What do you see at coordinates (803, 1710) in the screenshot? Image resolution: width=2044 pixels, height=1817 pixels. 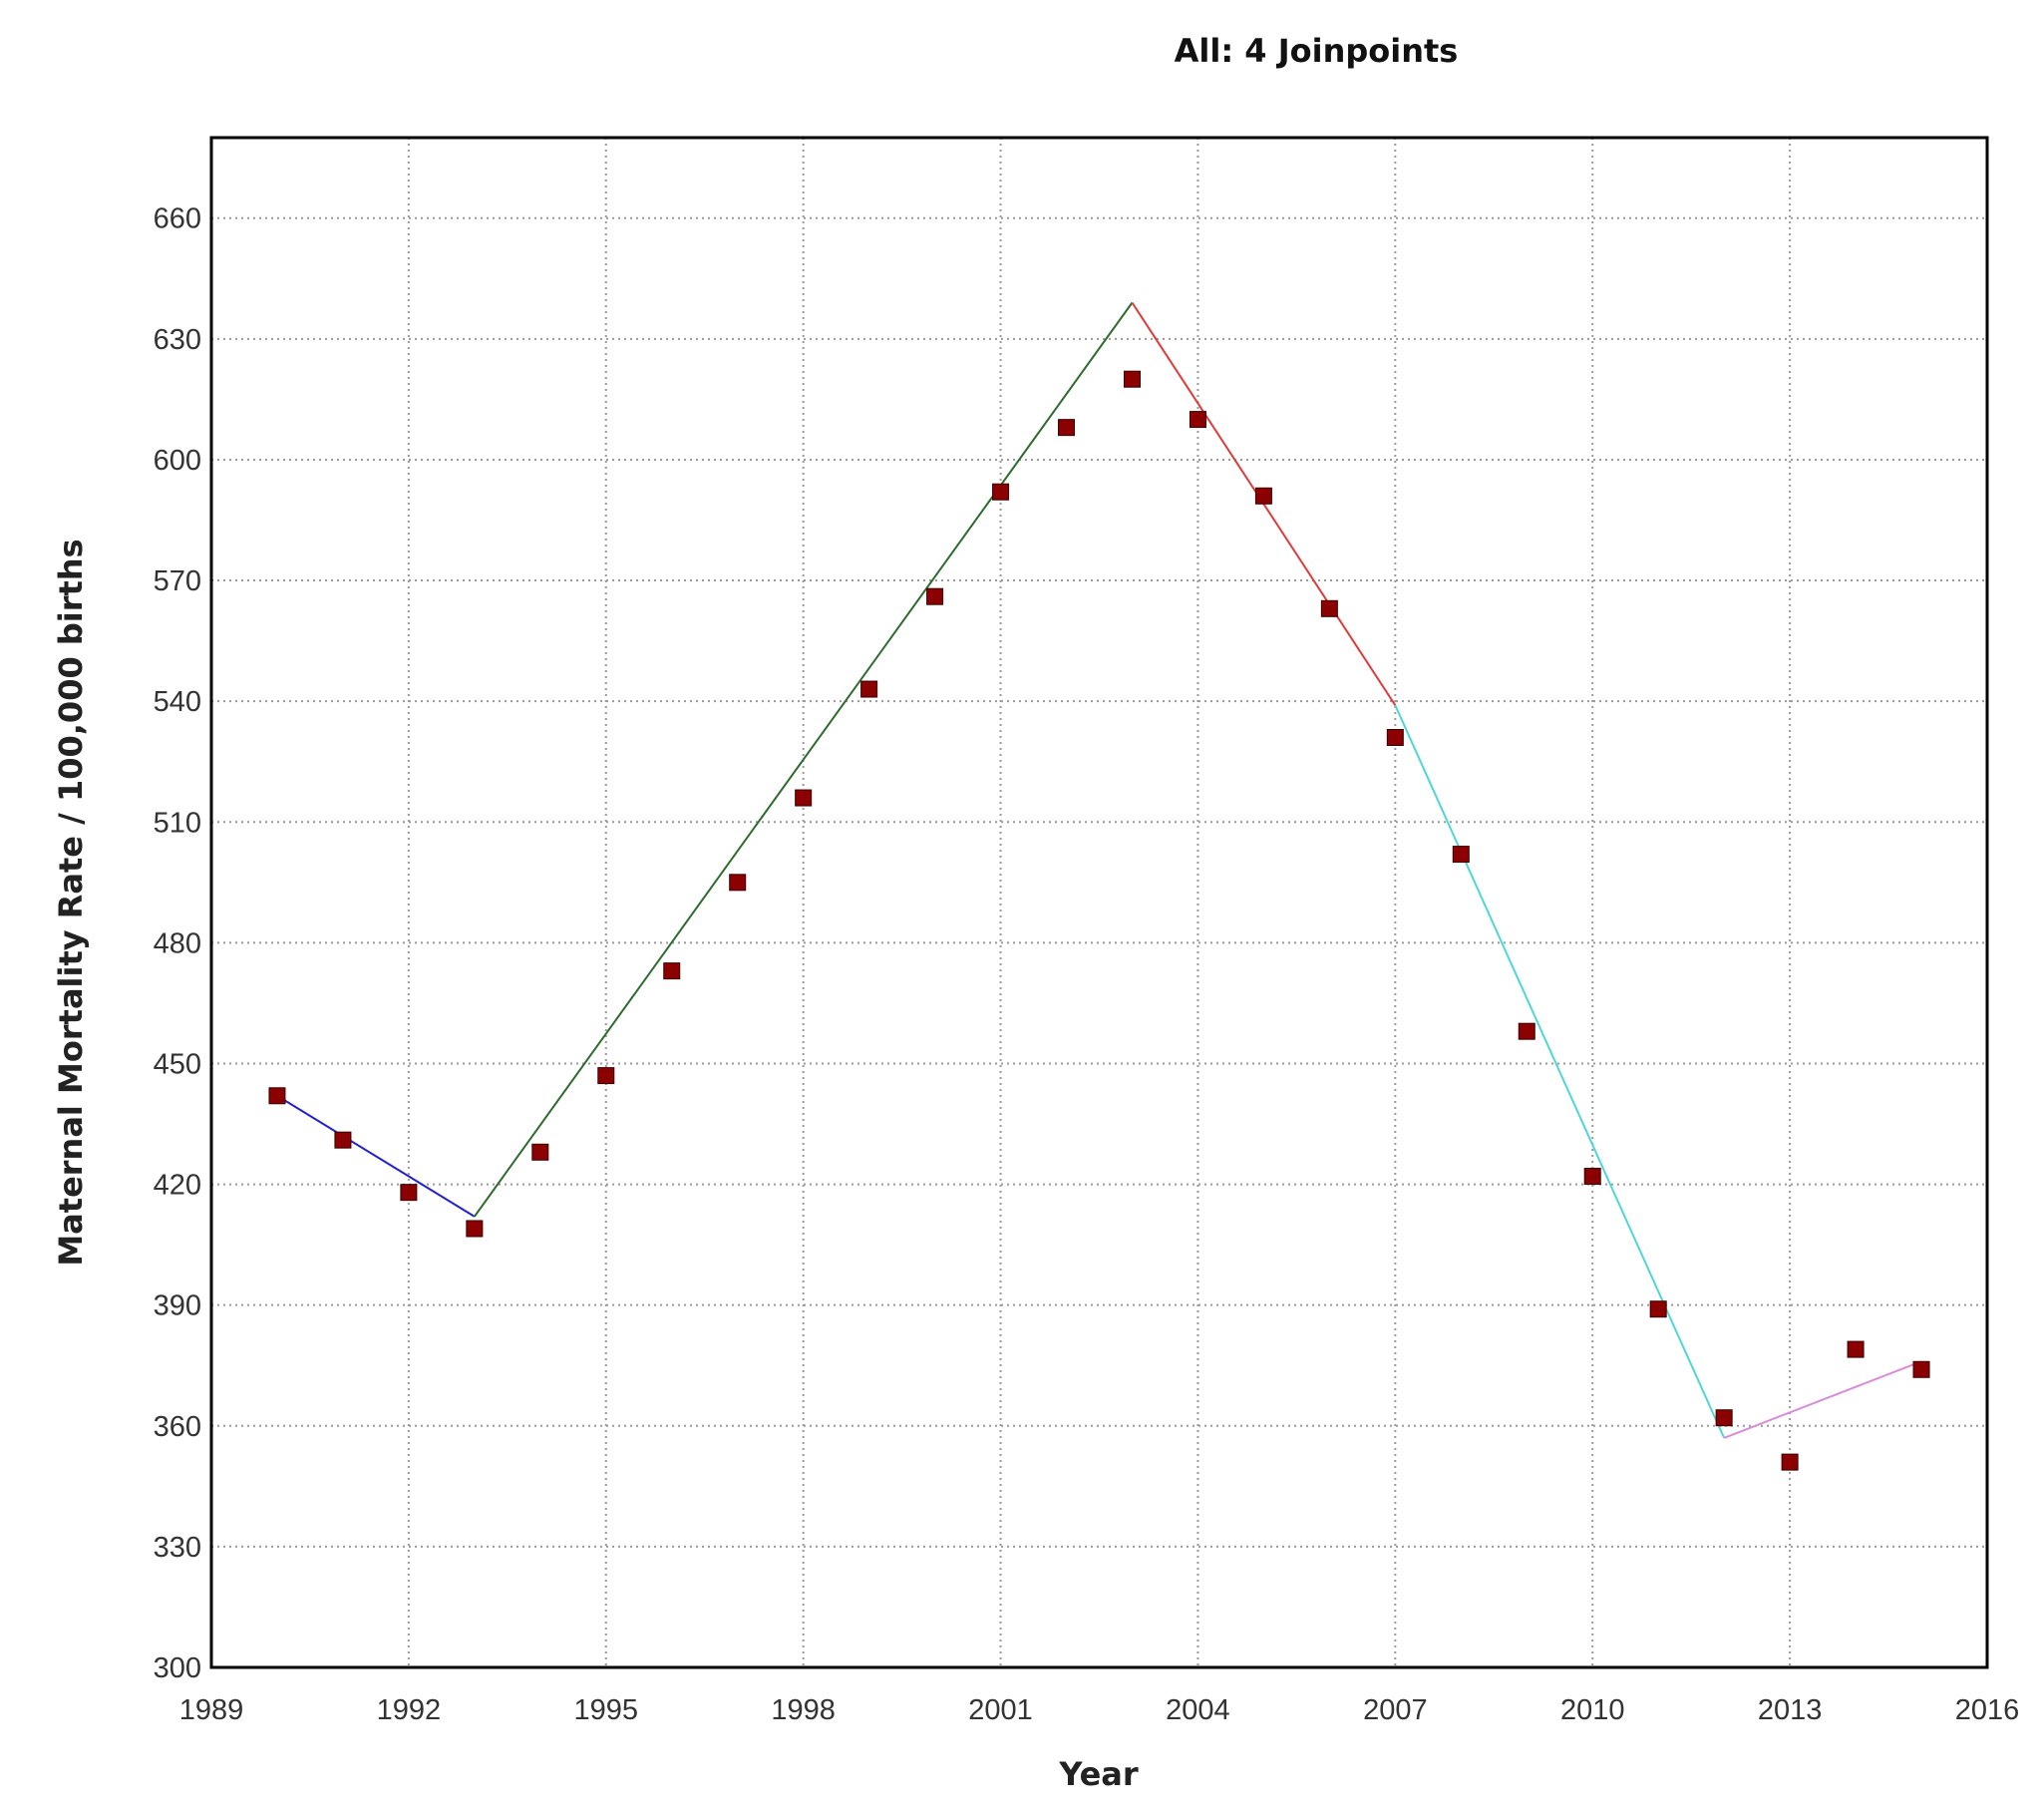 I see `x-tick-label: 1998` at bounding box center [803, 1710].